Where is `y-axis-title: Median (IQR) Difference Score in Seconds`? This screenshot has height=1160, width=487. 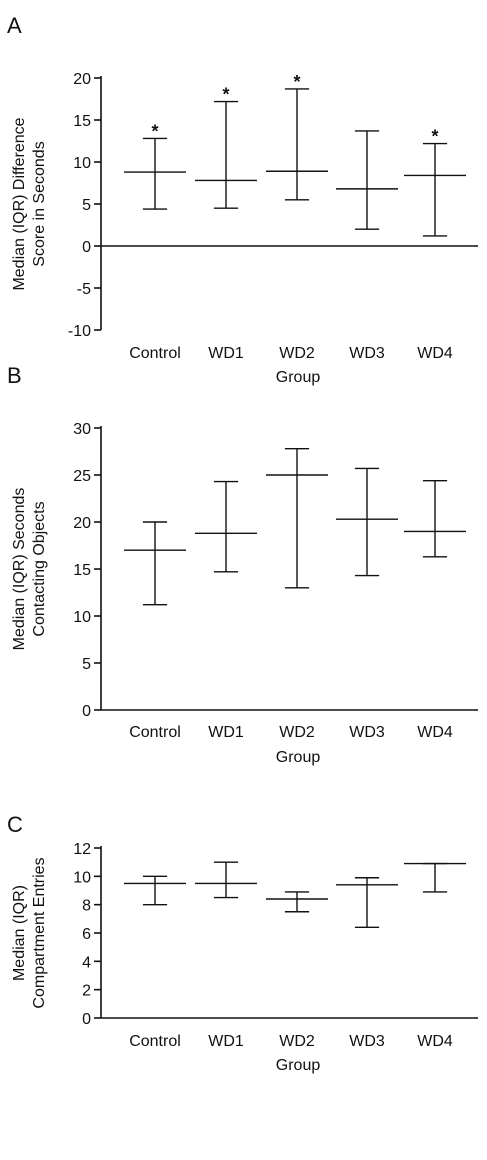
y-axis-title: Median (IQR) Difference Score in Seconds is located at coordinates (29, 203).